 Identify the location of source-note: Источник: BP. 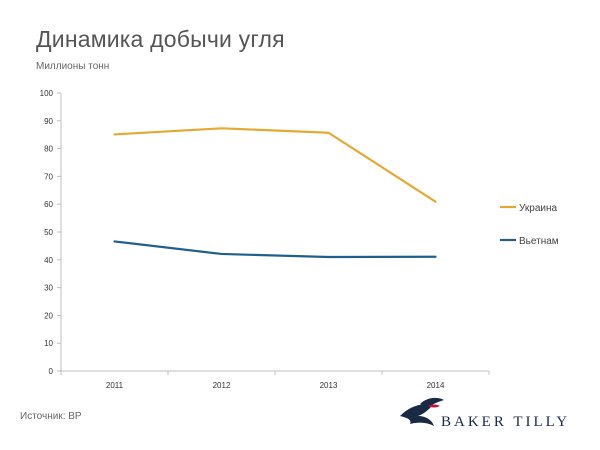
(51, 416).